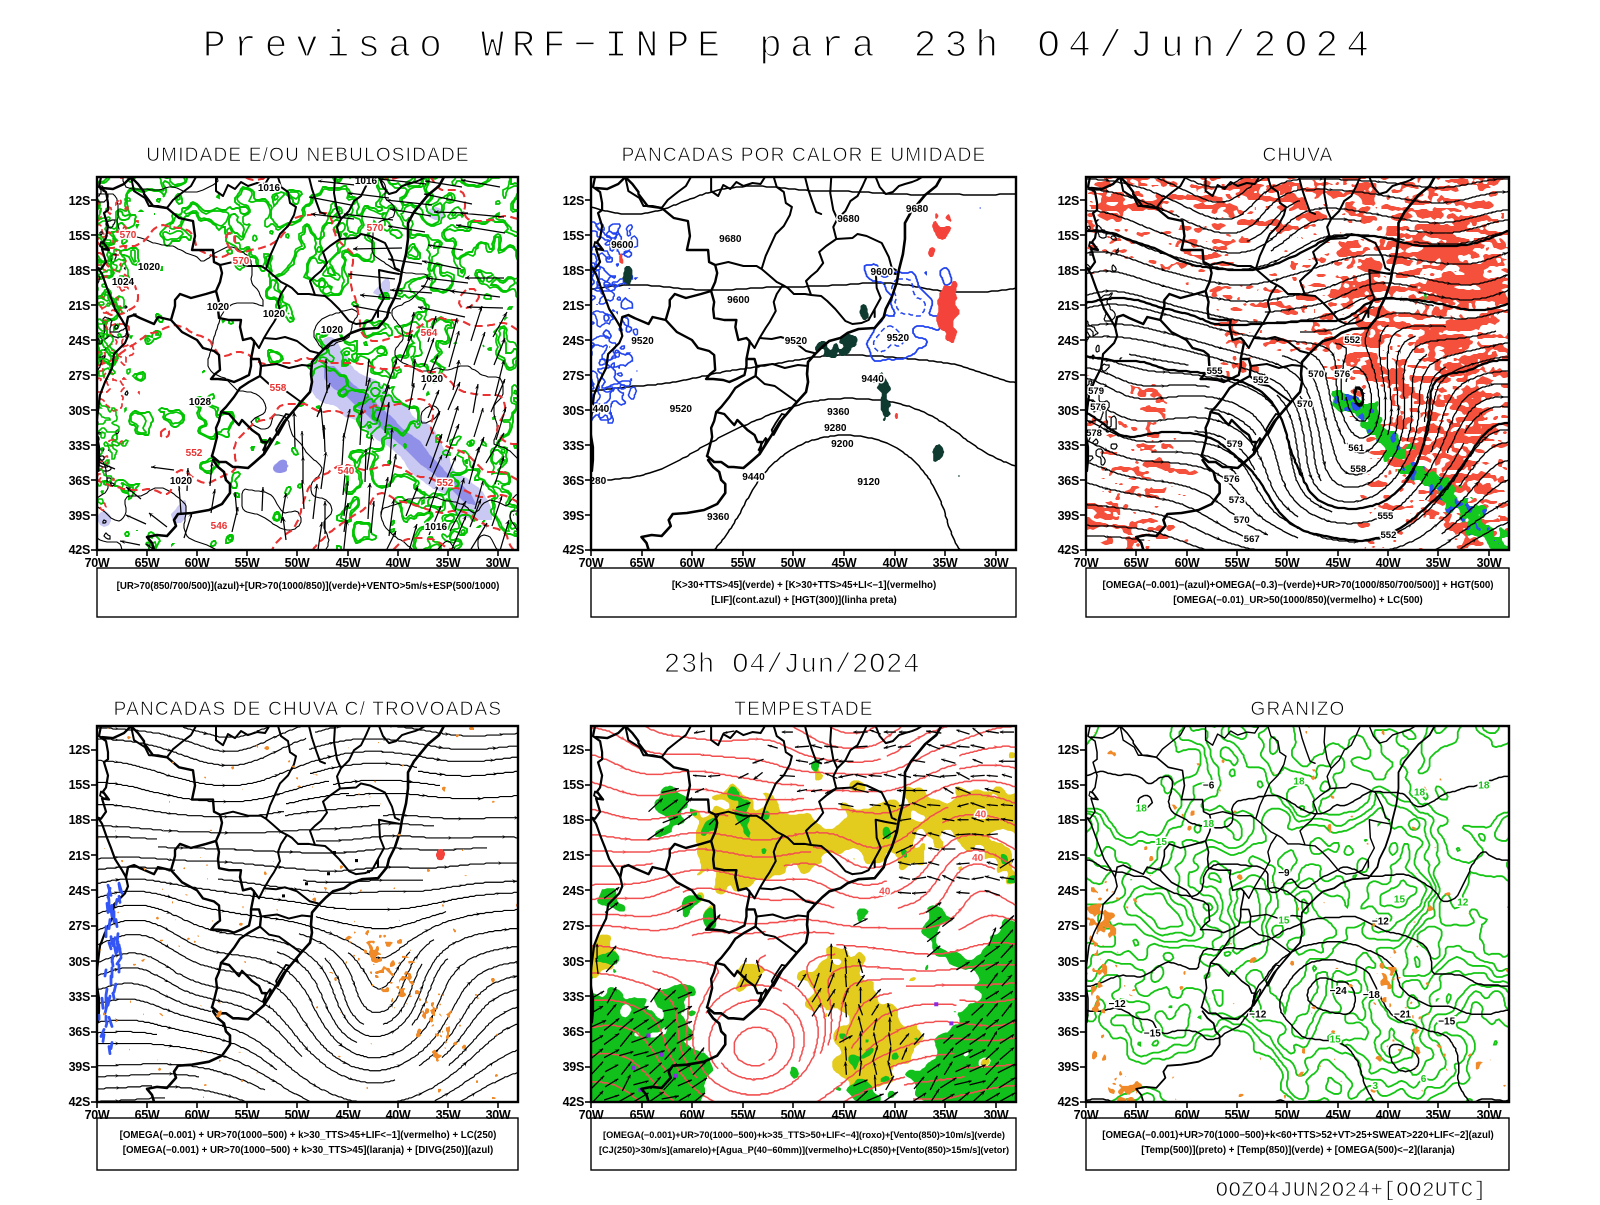 This screenshot has width=1600, height=1205. Describe the element at coordinates (308, 155) in the screenshot. I see `svg-text: UMIDADE E/OU NEBULOSIDADE` at that location.